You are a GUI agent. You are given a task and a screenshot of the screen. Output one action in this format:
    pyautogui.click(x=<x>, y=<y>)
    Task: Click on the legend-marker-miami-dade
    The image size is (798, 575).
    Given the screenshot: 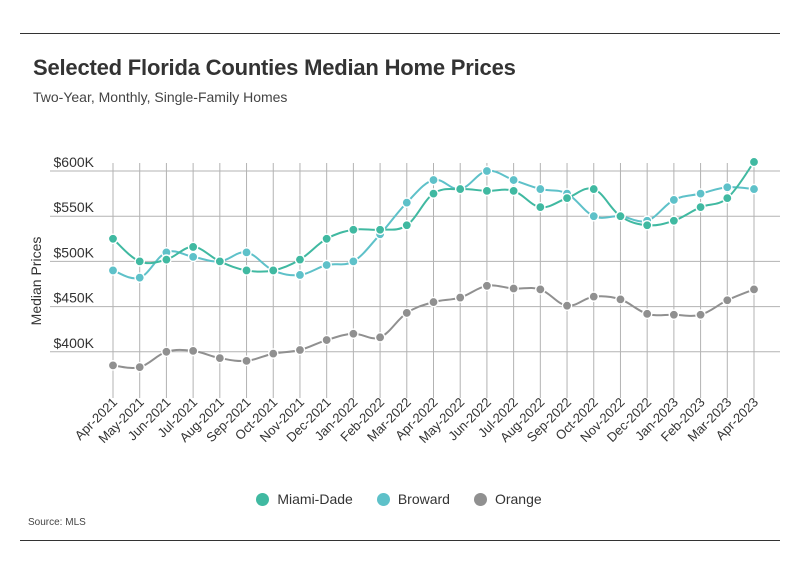 What is the action you would take?
    pyautogui.click(x=263, y=499)
    